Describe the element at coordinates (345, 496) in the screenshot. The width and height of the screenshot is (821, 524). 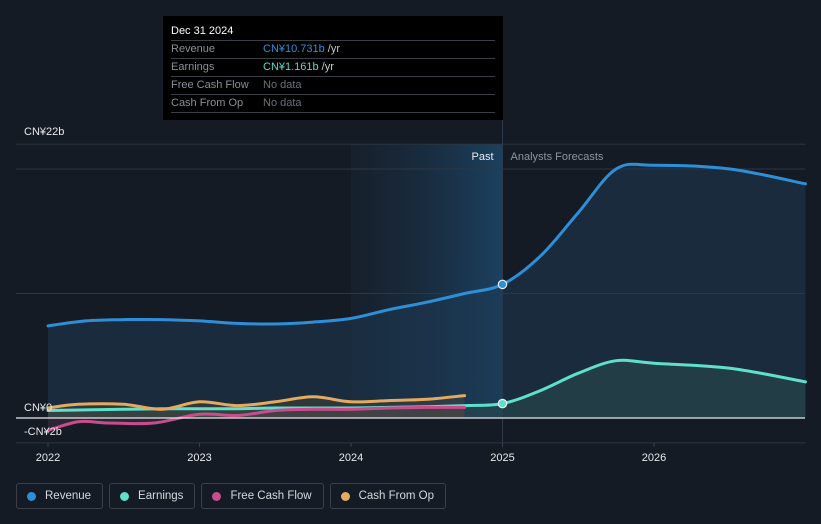
I see `cash-from-op-dot-icon` at that location.